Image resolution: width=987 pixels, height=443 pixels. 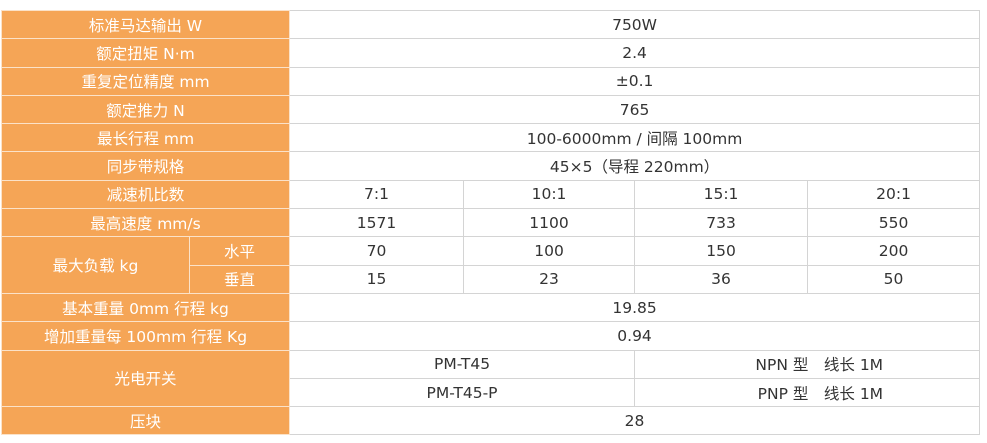 I want to click on table-row: 最大负载 kg 水平 70 100 150 200, so click(x=491, y=265).